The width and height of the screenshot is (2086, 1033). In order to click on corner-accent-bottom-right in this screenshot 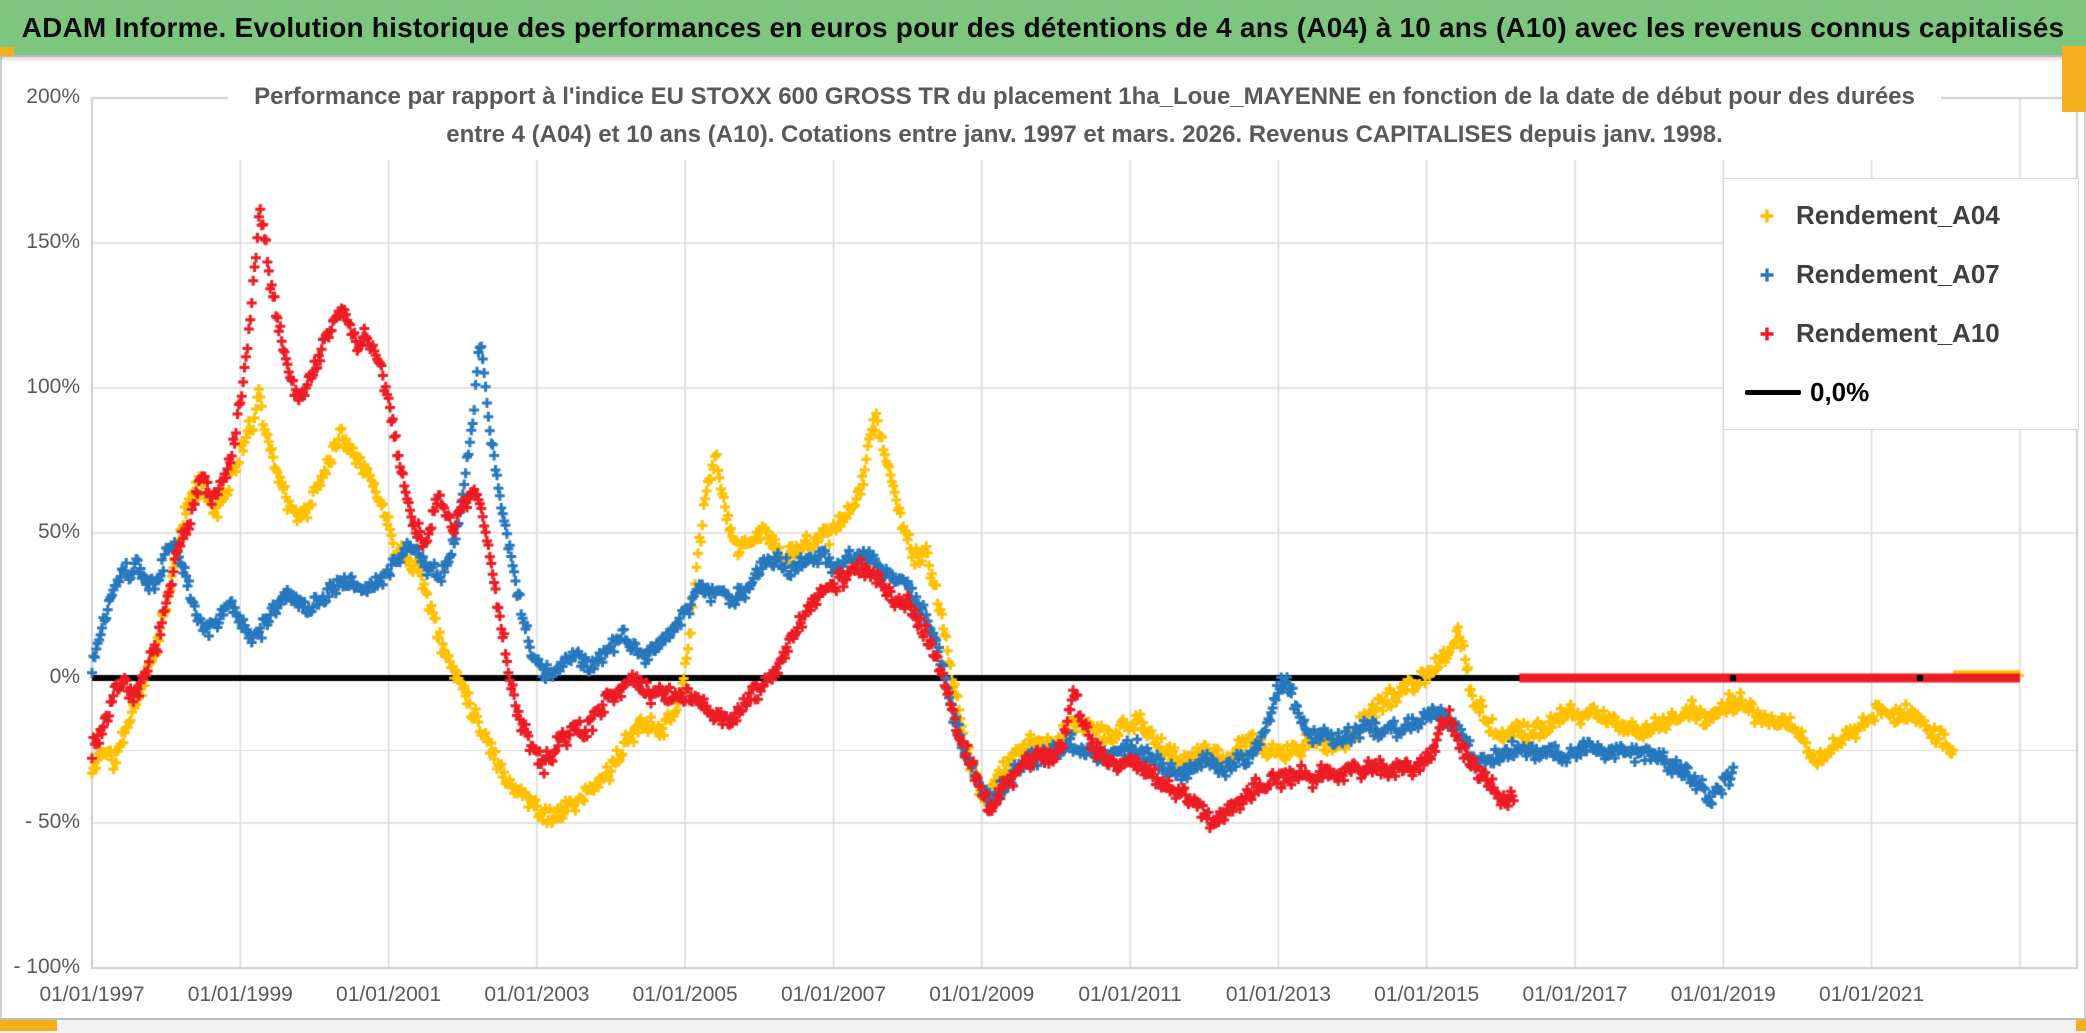, I will do `click(2081, 1025)`.